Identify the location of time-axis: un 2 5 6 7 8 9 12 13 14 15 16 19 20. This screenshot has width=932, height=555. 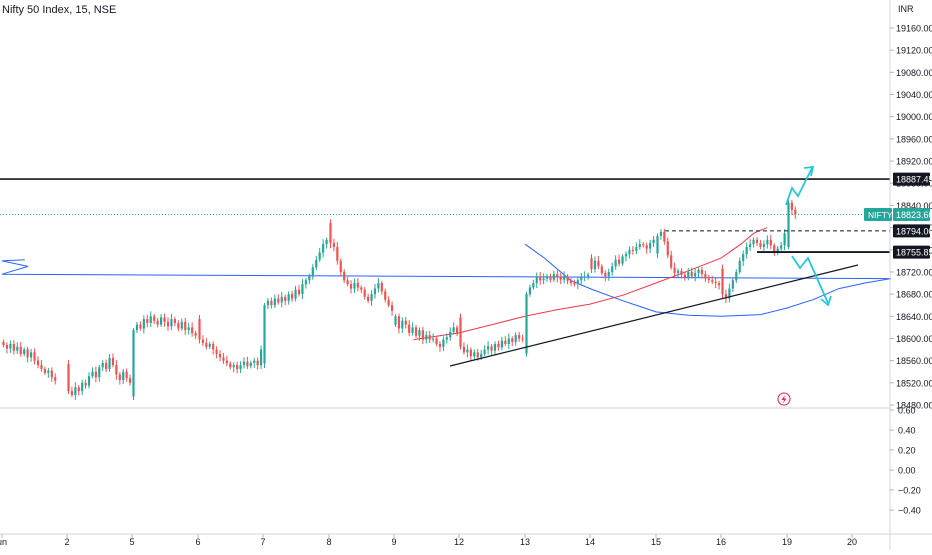
(466, 540).